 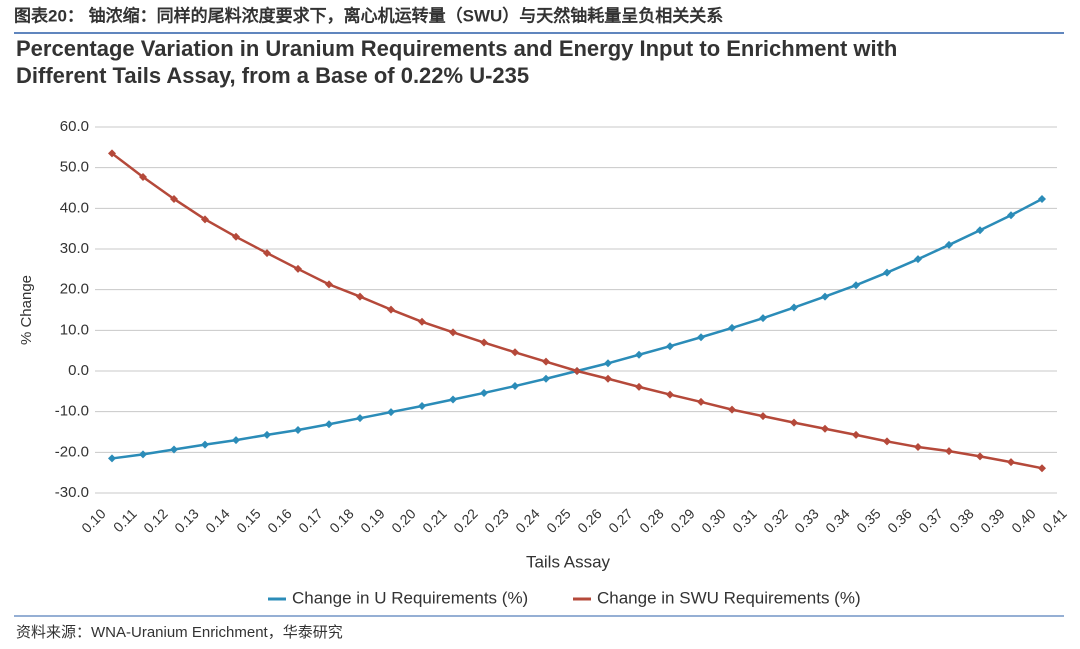 I want to click on x-tick-label: 0.28, so click(x=651, y=520).